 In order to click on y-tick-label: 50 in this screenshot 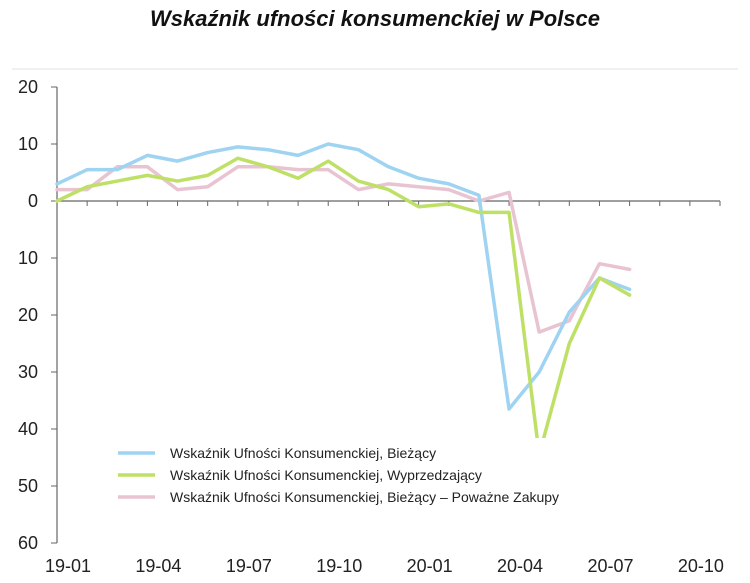, I will do `click(28, 486)`.